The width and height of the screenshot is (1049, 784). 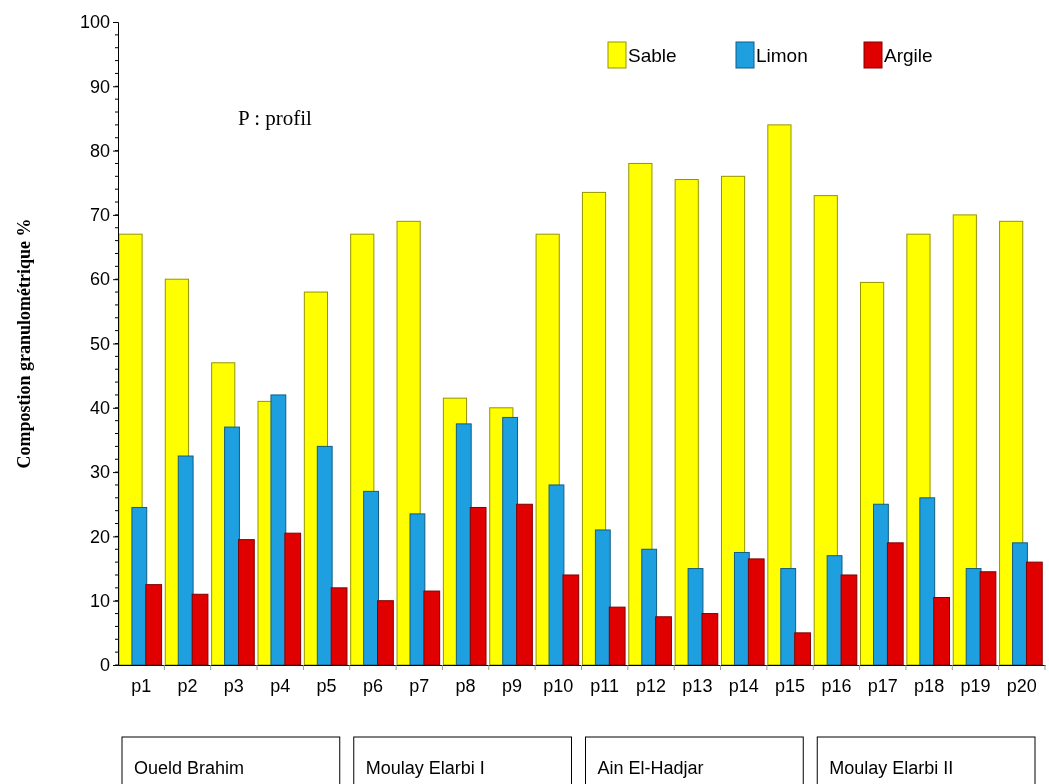 What do you see at coordinates (24, 343) in the screenshot?
I see `y-axis-title: Compostion granulométrique %` at bounding box center [24, 343].